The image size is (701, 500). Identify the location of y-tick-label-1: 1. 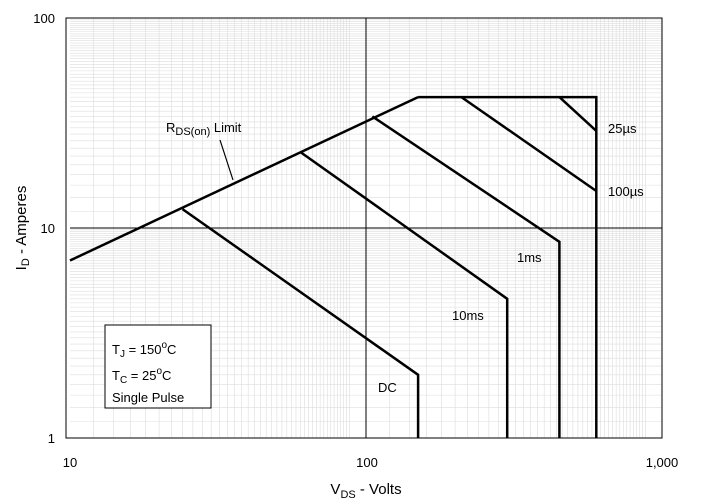
(51, 438).